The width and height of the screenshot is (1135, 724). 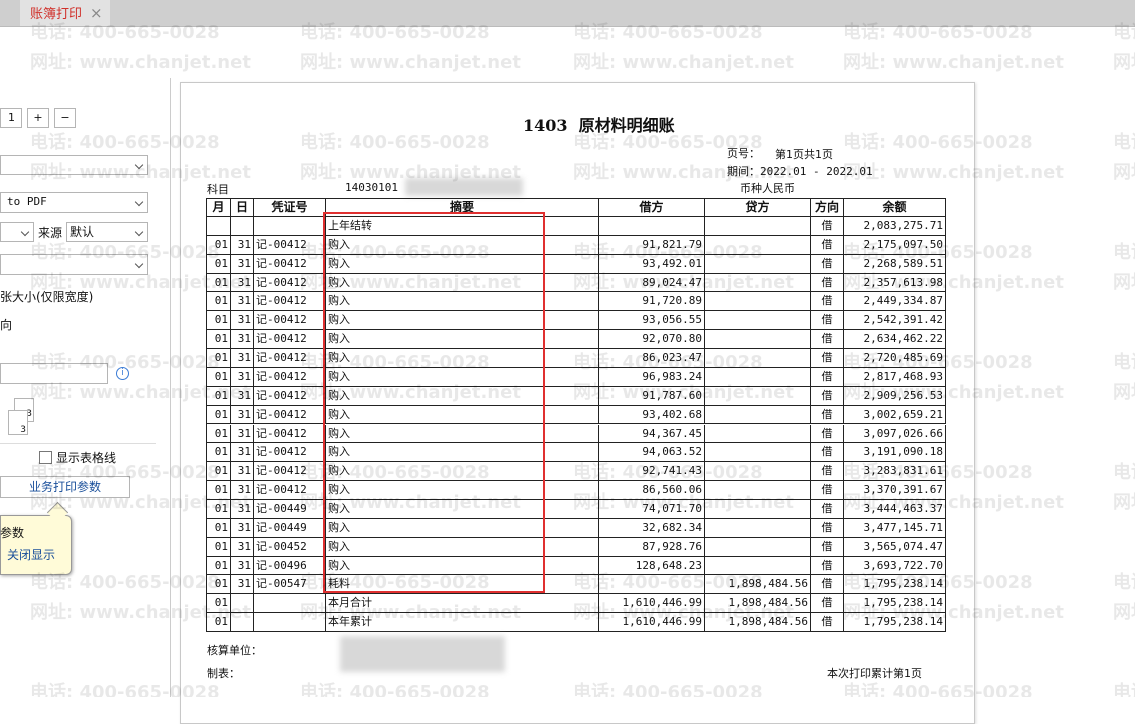 What do you see at coordinates (122, 373) in the screenshot?
I see `info-icon: i` at bounding box center [122, 373].